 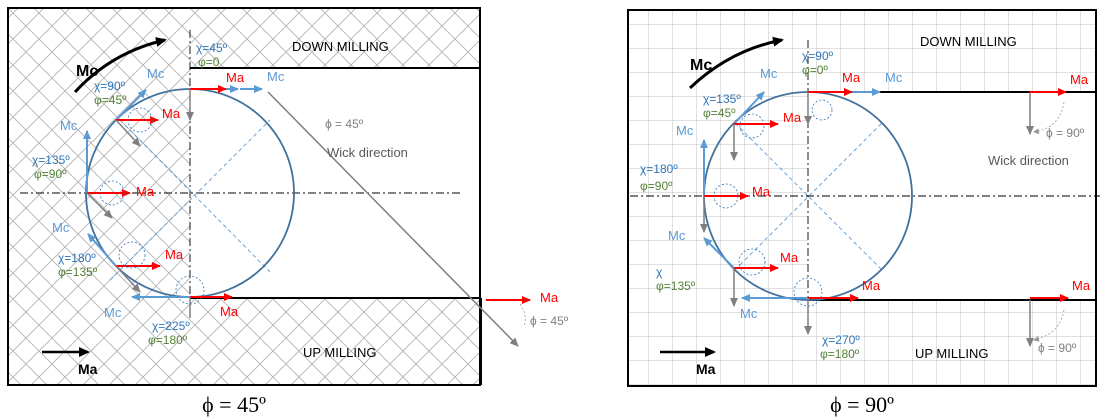 I want to click on left-phi-5: φ=180º, so click(x=168, y=340).